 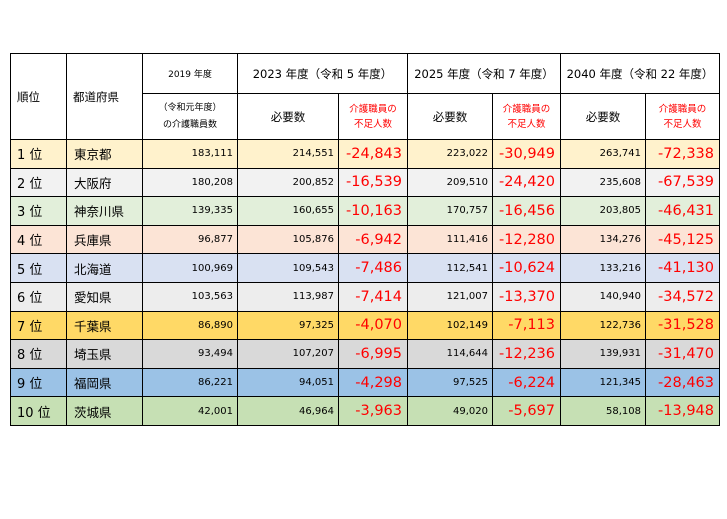 What do you see at coordinates (603, 296) in the screenshot?
I see `required-2040-cell: 140,940` at bounding box center [603, 296].